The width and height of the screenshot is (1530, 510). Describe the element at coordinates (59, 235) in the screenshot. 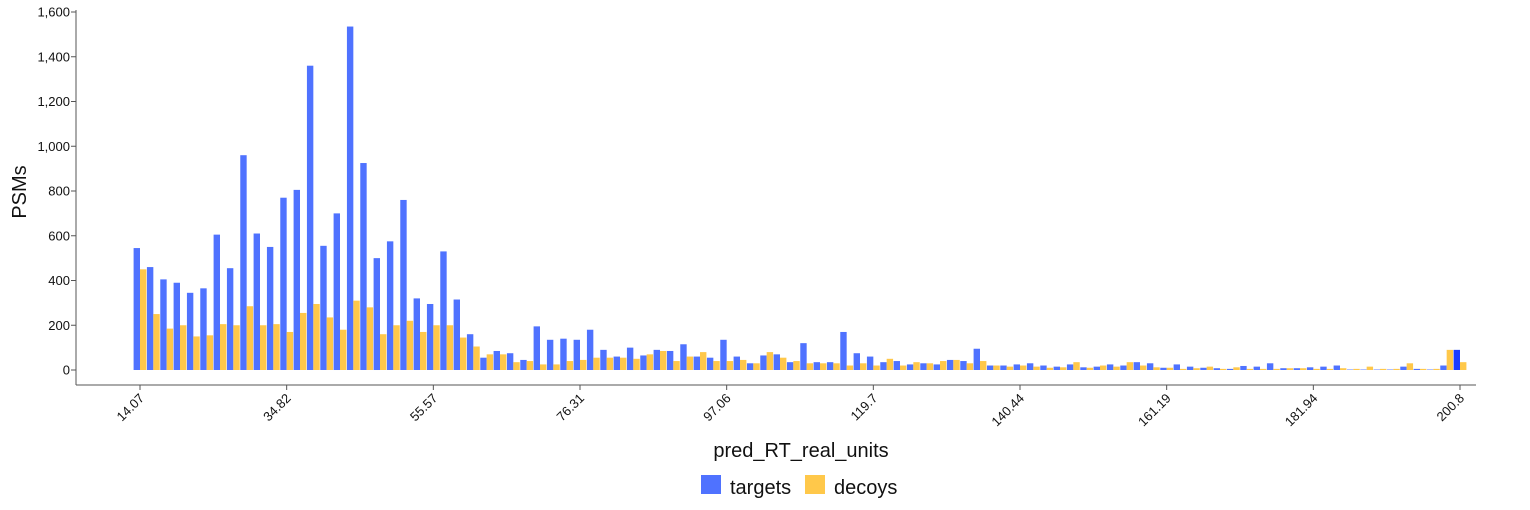

I see `y-tick-label: 600` at that location.